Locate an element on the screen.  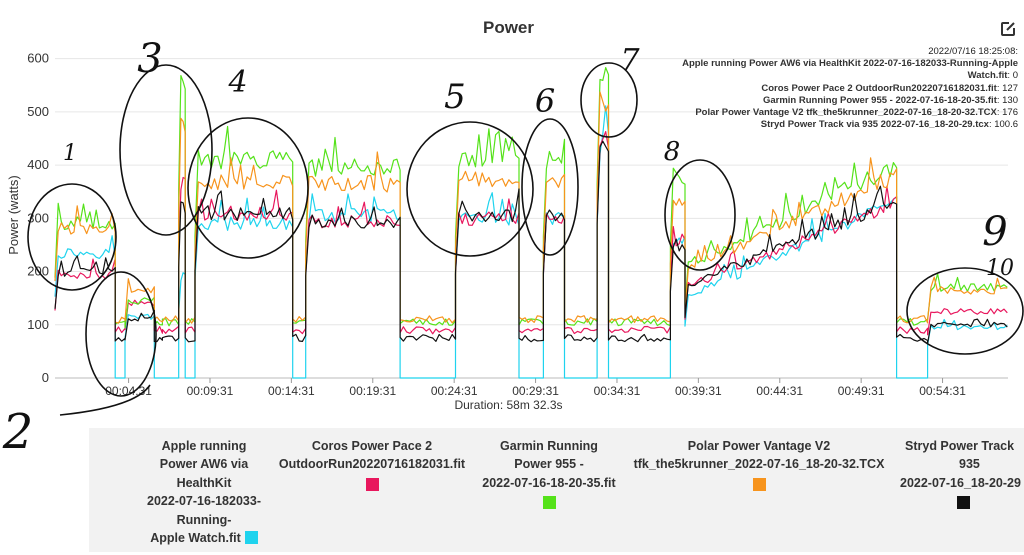
x-axis-title: Duration: 58m 32.3s is located at coordinates (508, 405).